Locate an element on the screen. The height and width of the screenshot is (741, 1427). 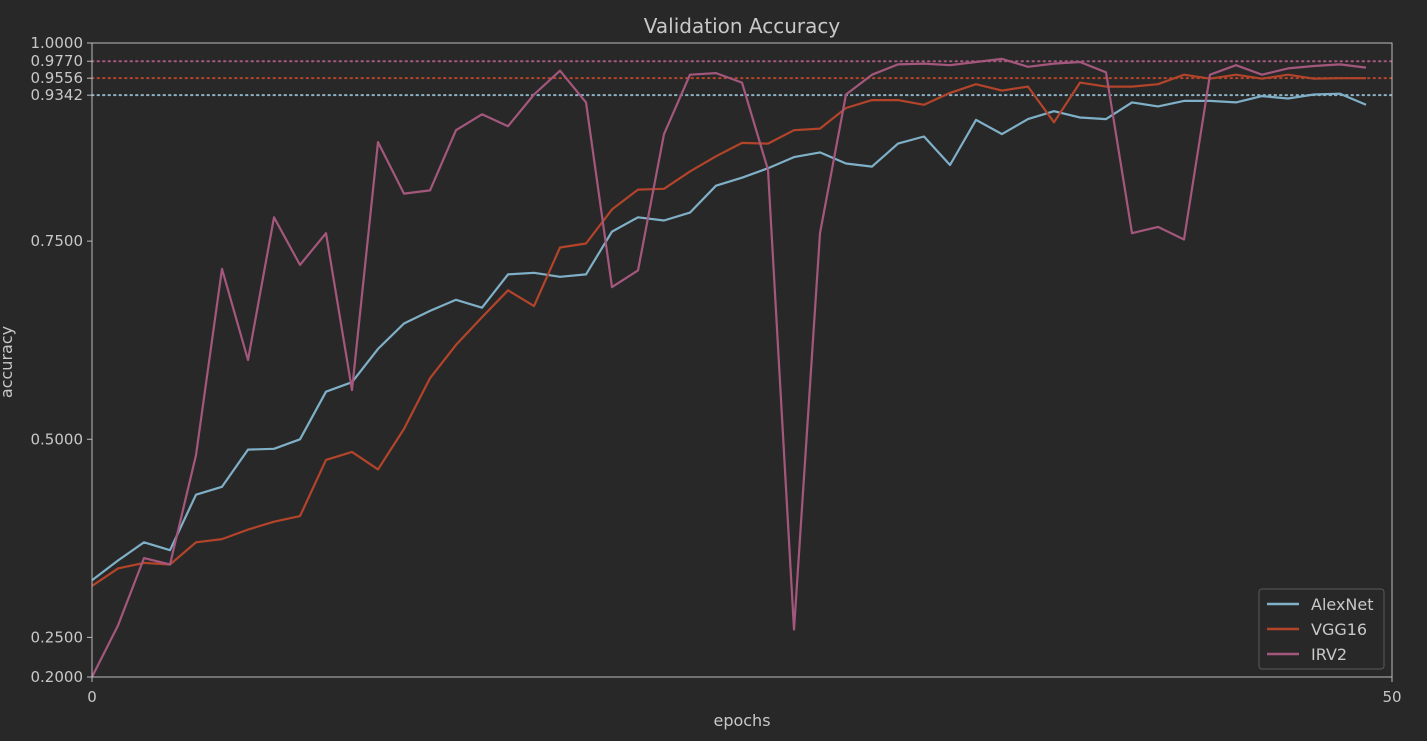
legend-box is located at coordinates (1321, 629).